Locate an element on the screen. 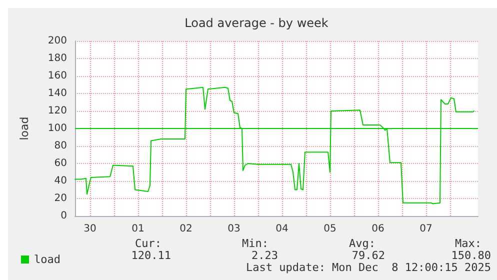  text: 120.11 is located at coordinates (151, 255).